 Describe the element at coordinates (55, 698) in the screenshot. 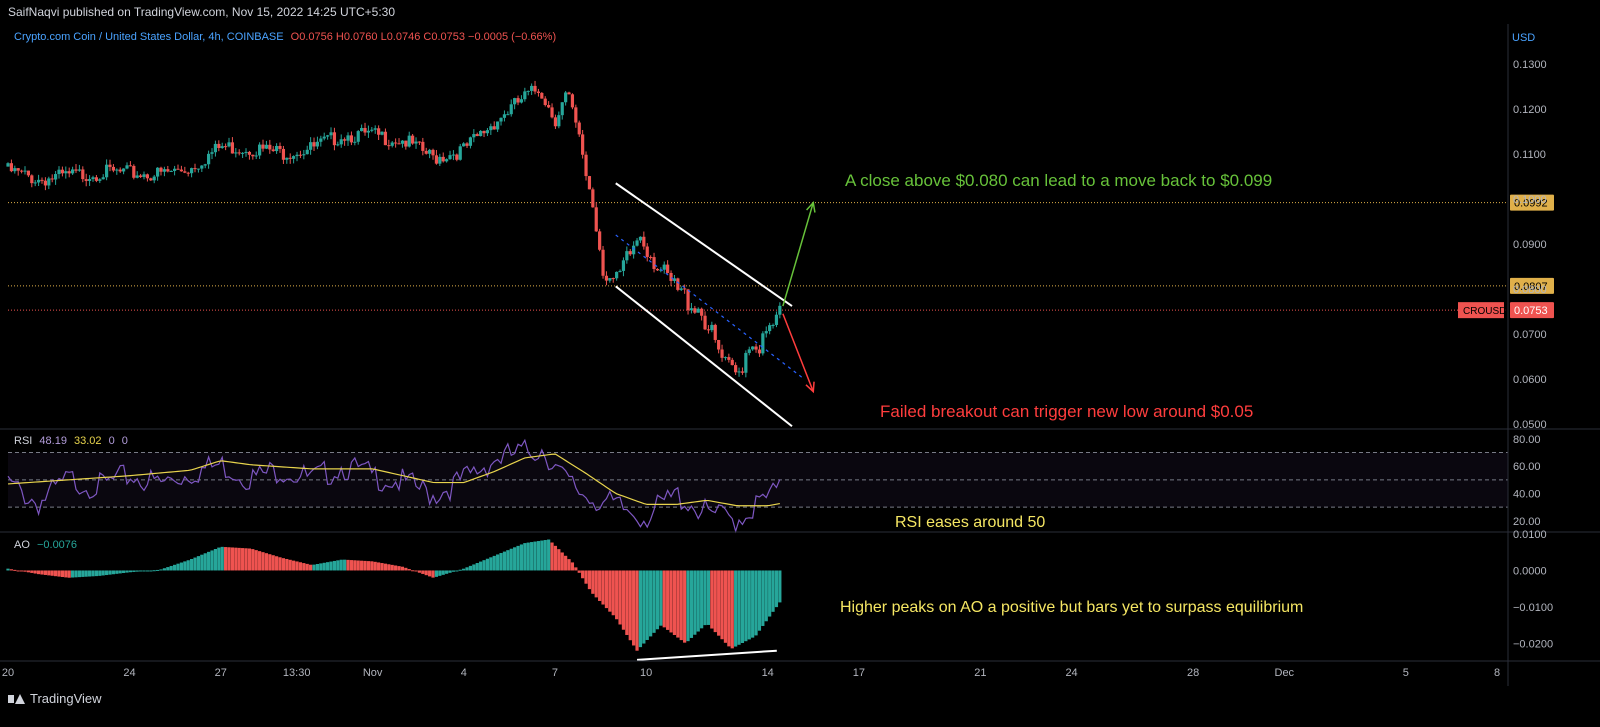

I see `tradingview-logo: TradingView` at that location.